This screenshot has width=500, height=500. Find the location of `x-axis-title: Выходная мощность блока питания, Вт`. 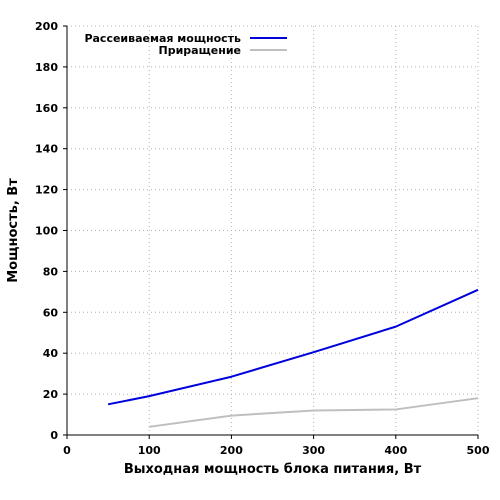

x-axis-title: Выходная мощность блока питания, Вт is located at coordinates (273, 469).